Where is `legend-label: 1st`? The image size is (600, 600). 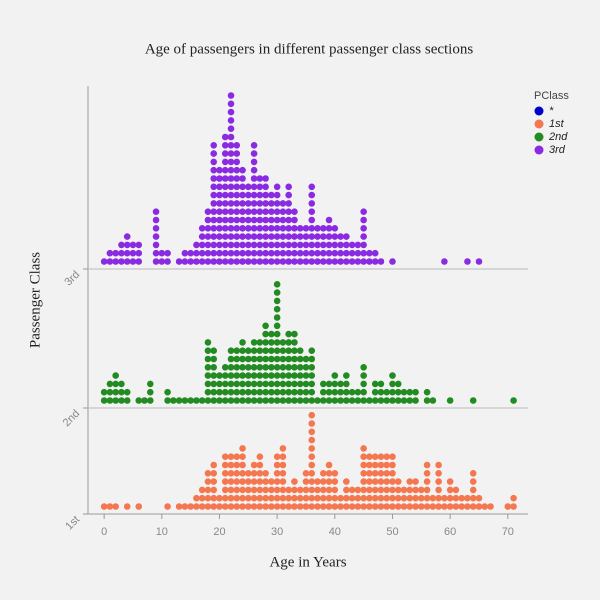
legend-label: 1st is located at coordinates (557, 124).